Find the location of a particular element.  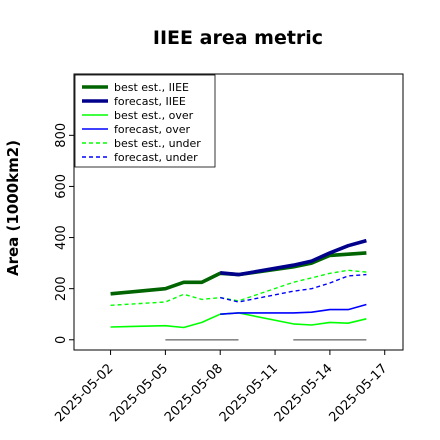

x-tick-label: 2025-05-08 is located at coordinates (194, 393).